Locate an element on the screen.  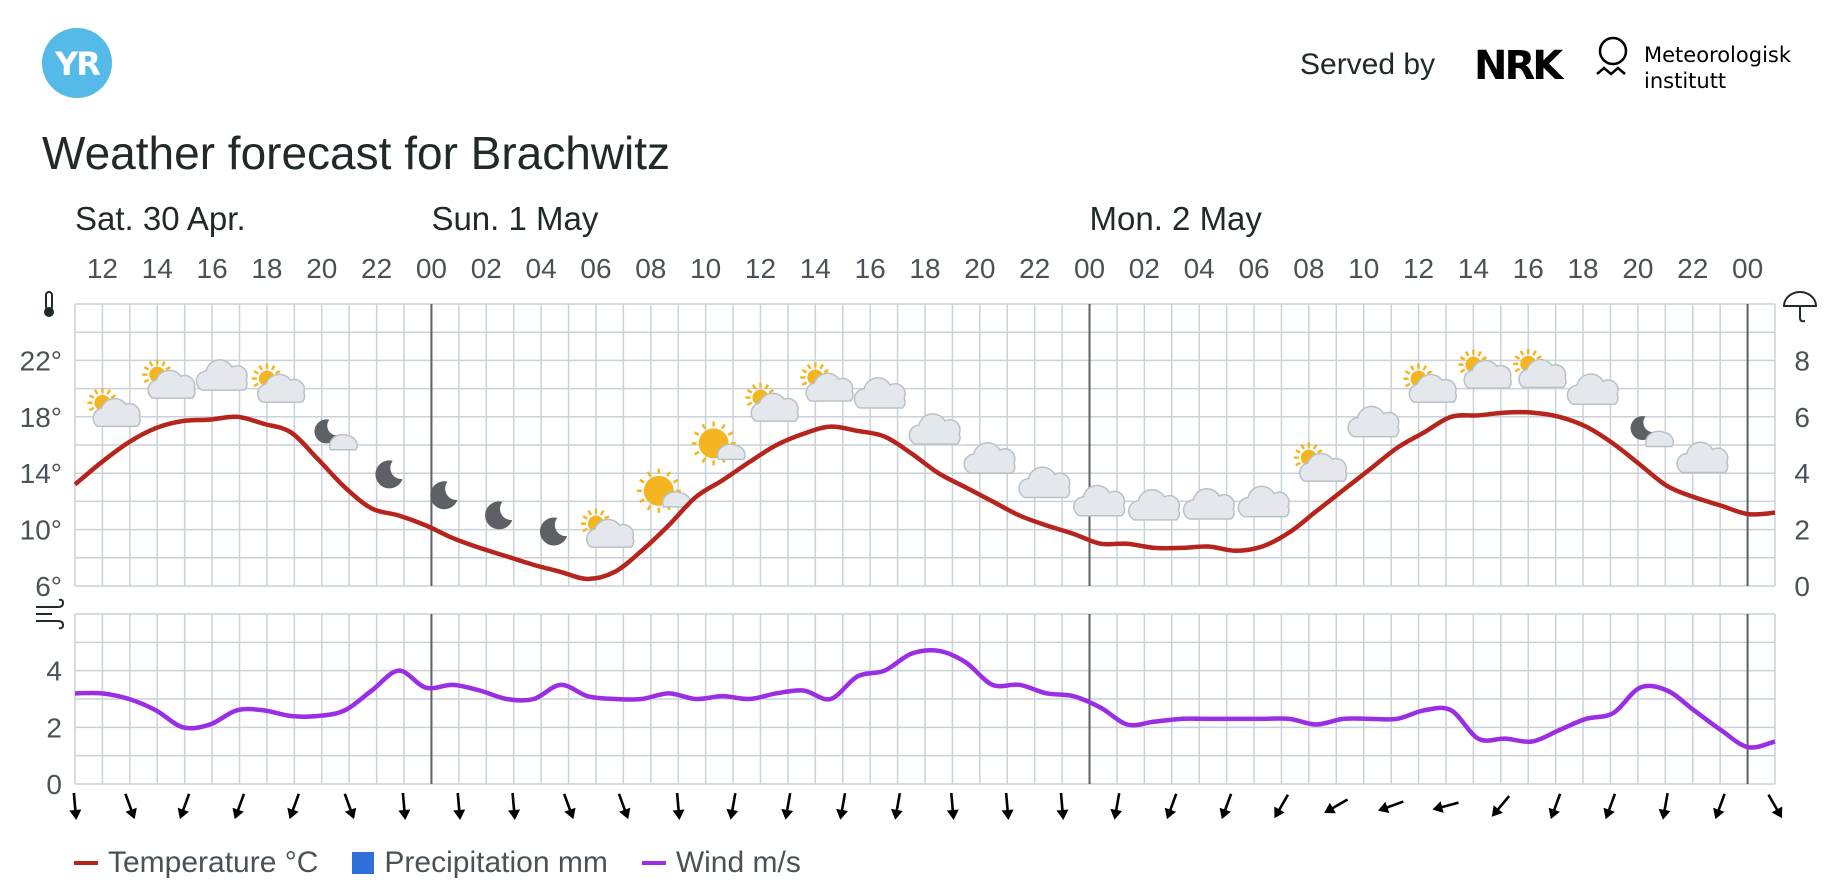
page-title: Weather forecast for Brachwitz is located at coordinates (356, 153).